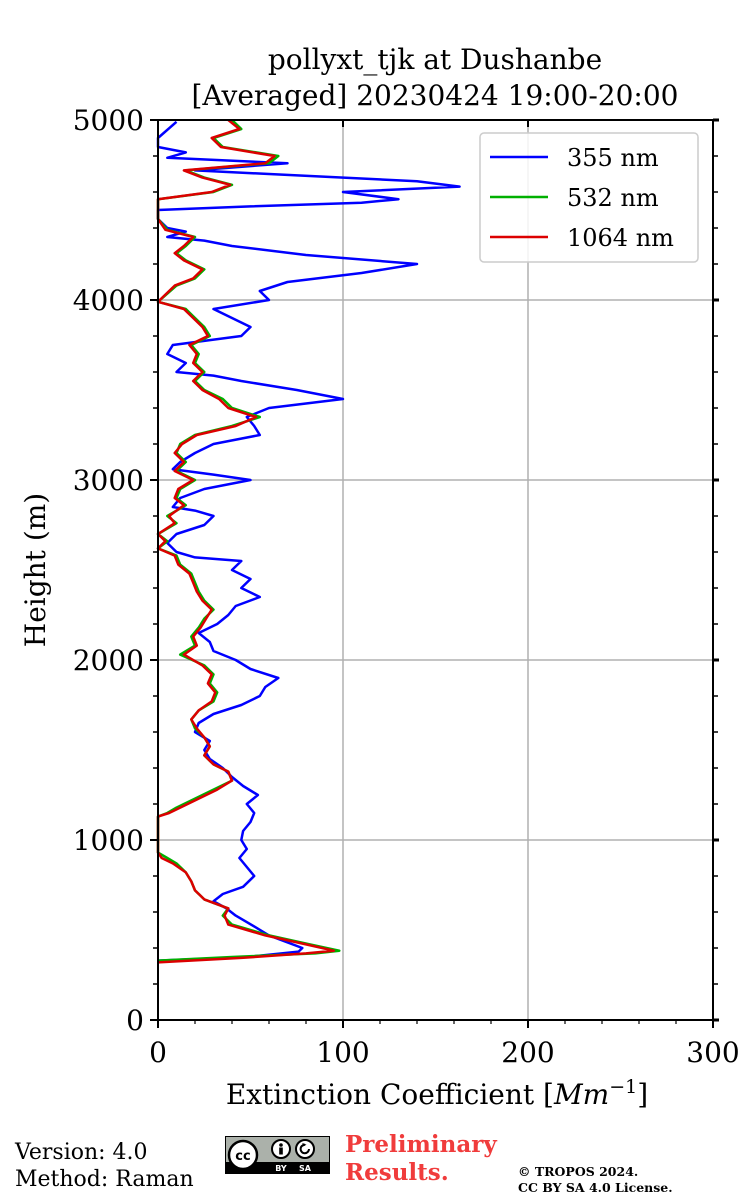  I want to click on legend: 355 nm 532 nm 1064 nm, so click(589, 197).